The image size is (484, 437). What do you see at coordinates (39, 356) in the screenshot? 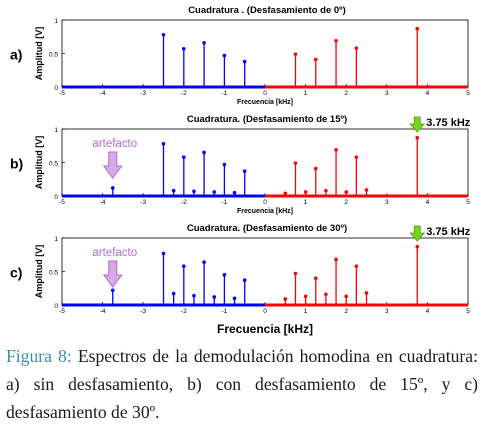
I see `caption-label: Figura 8:` at bounding box center [39, 356].